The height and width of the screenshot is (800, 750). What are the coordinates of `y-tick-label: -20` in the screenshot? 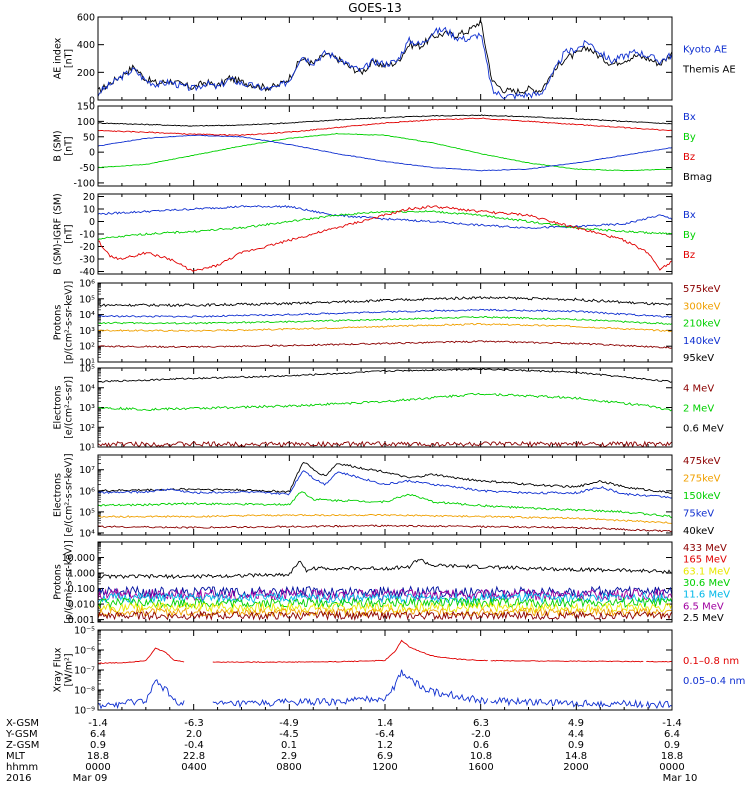 It's located at (87, 247).